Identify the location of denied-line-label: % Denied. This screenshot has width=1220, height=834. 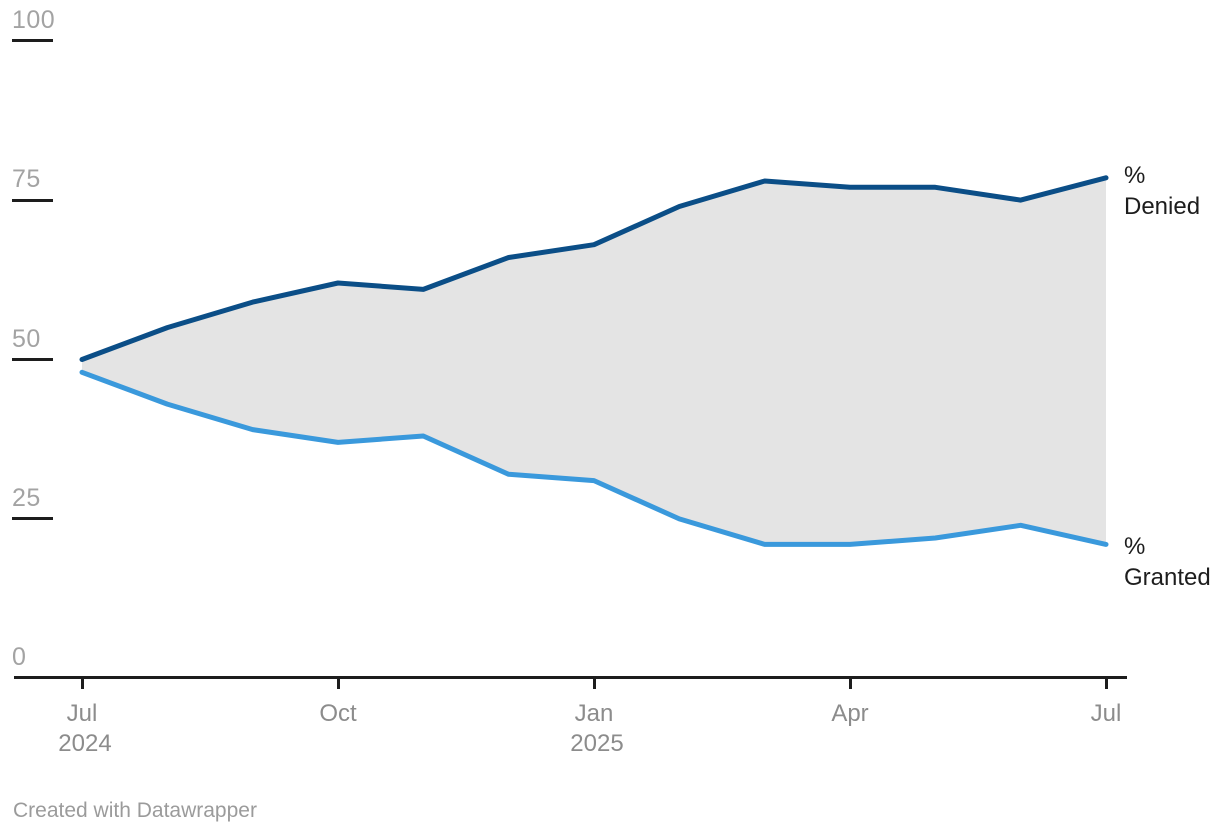
(1162, 191).